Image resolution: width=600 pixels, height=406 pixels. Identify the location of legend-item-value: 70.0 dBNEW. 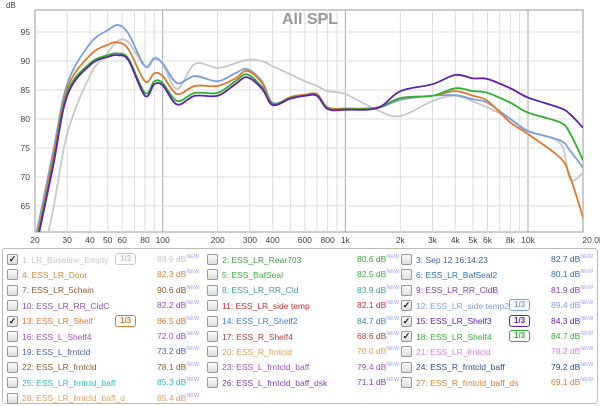
(378, 351).